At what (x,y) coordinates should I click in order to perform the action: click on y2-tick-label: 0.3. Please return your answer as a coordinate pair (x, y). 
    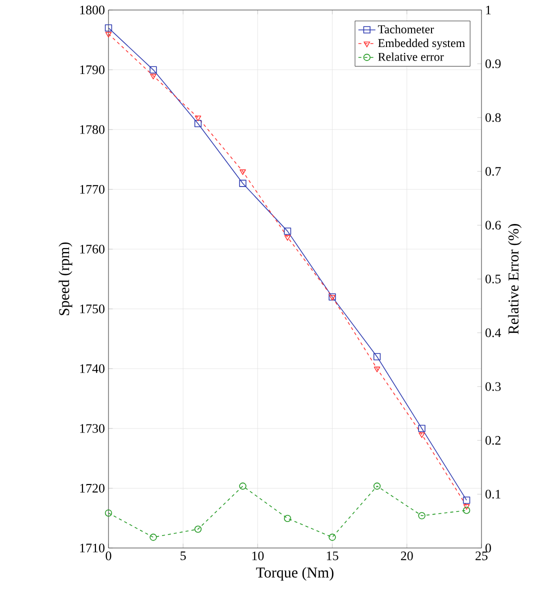
    Looking at the image, I should click on (492, 386).